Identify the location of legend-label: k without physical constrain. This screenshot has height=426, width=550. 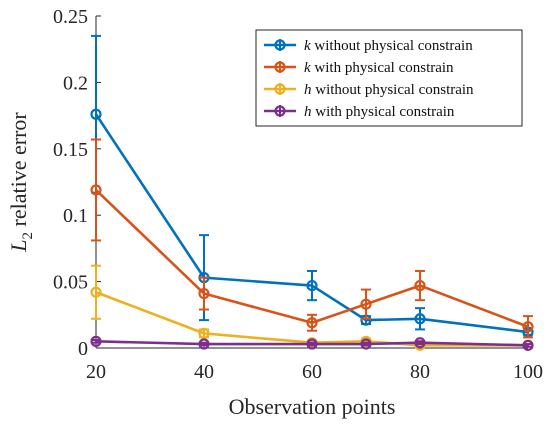
(388, 46).